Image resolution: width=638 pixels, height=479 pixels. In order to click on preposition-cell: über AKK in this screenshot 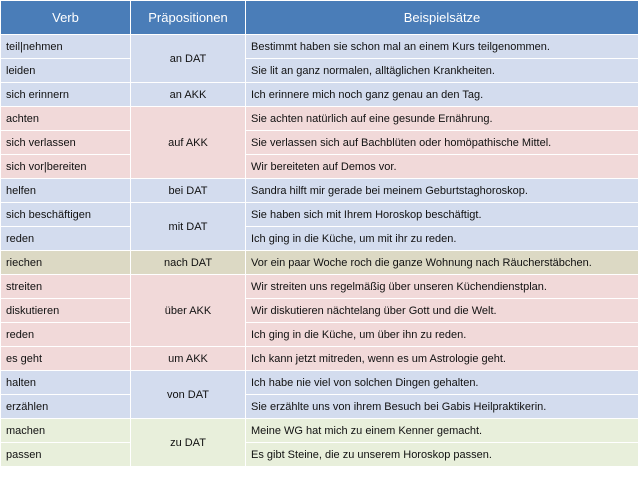, I will do `click(188, 310)`.